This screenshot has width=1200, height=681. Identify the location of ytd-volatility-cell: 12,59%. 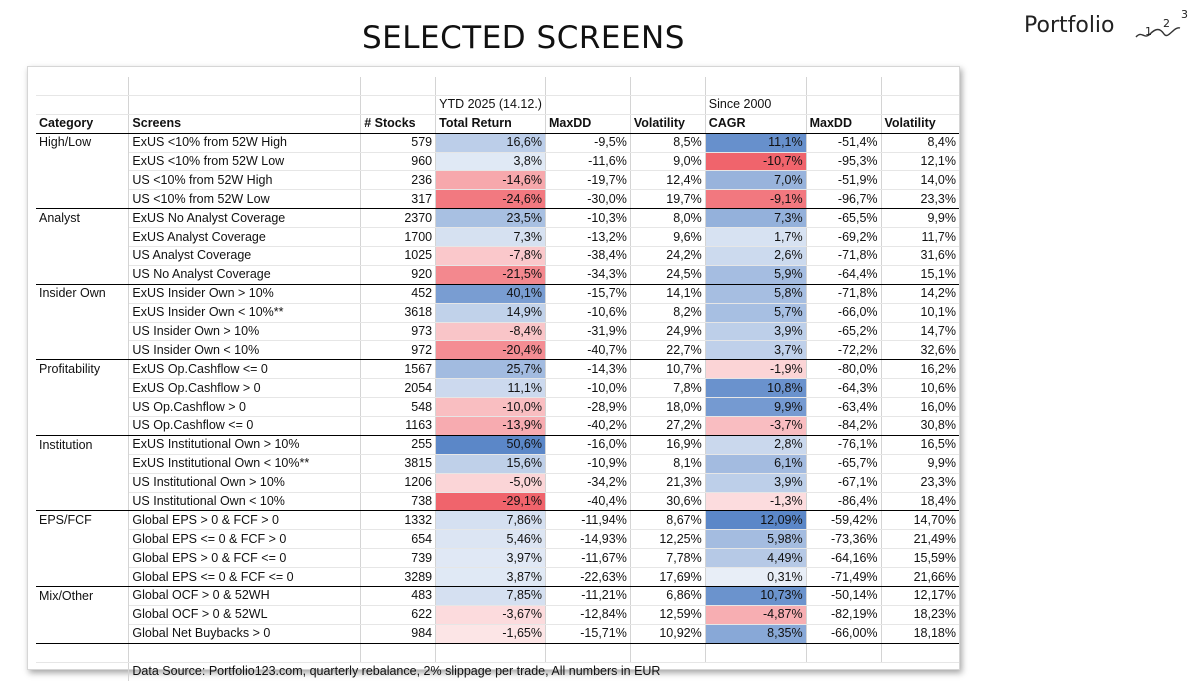
(668, 615).